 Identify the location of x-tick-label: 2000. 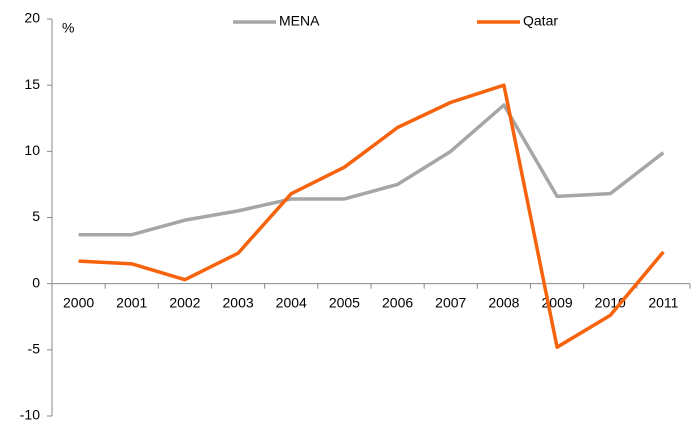
(78, 302).